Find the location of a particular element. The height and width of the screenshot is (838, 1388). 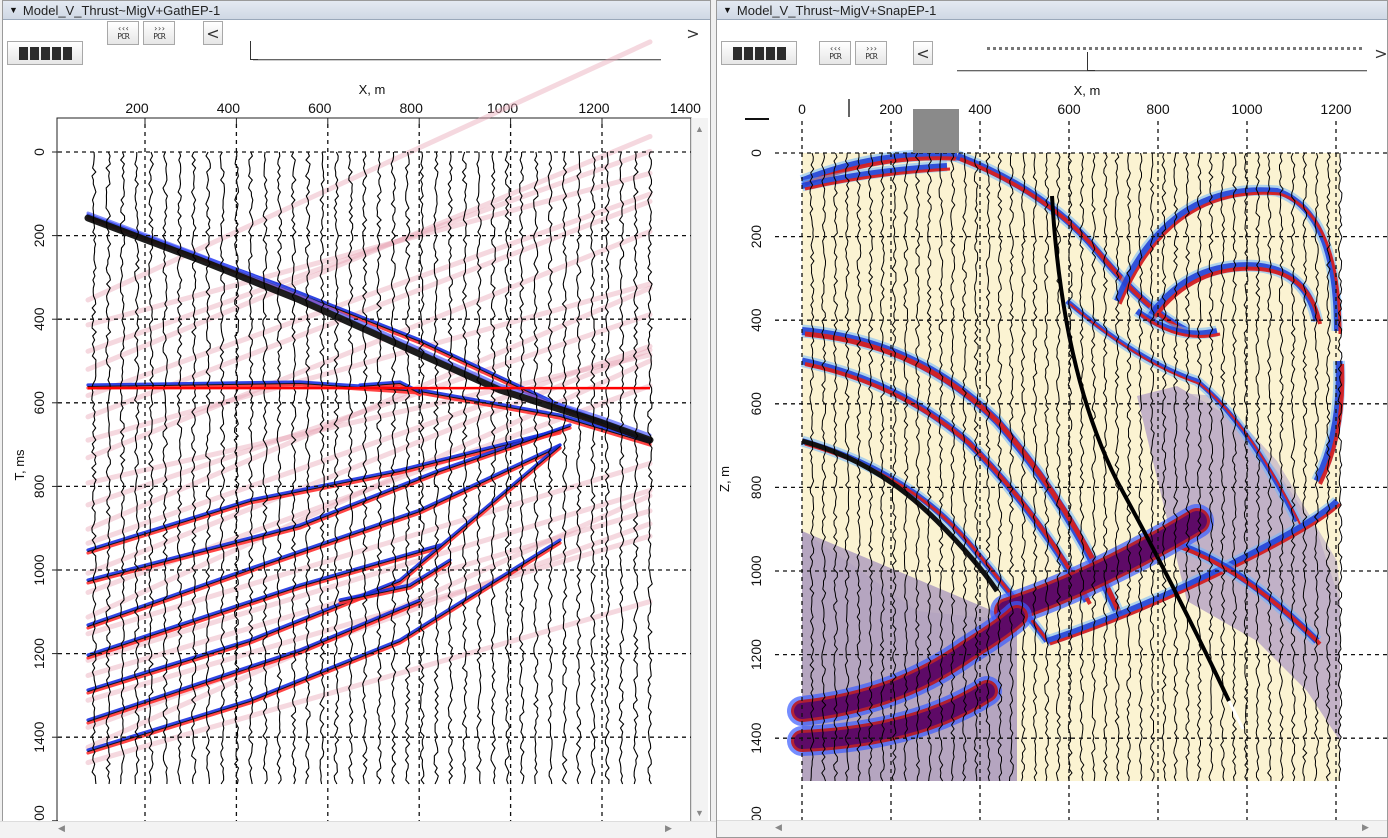

dark-event-line is located at coordinates (900, 515).